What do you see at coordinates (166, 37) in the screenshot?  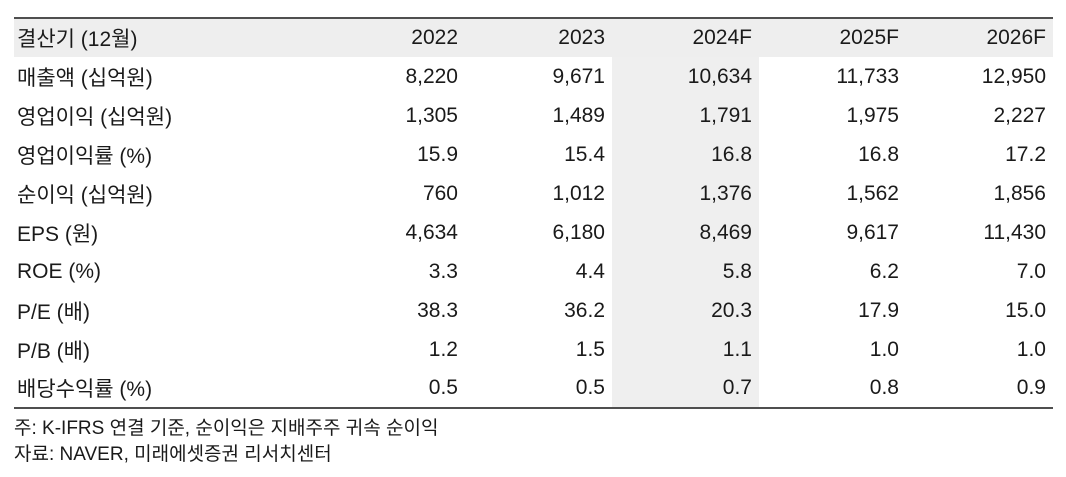 I see `header-period-label: 결산기 (12월)` at bounding box center [166, 37].